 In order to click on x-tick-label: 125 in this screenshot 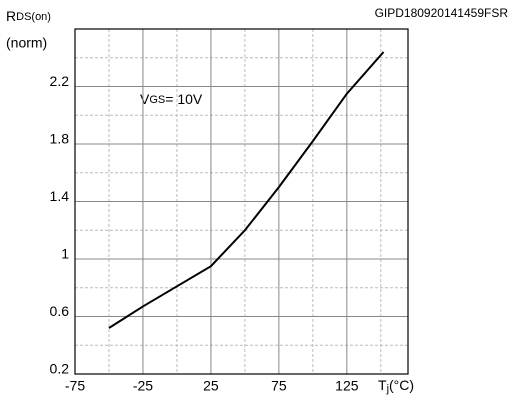, I will do `click(347, 386)`.